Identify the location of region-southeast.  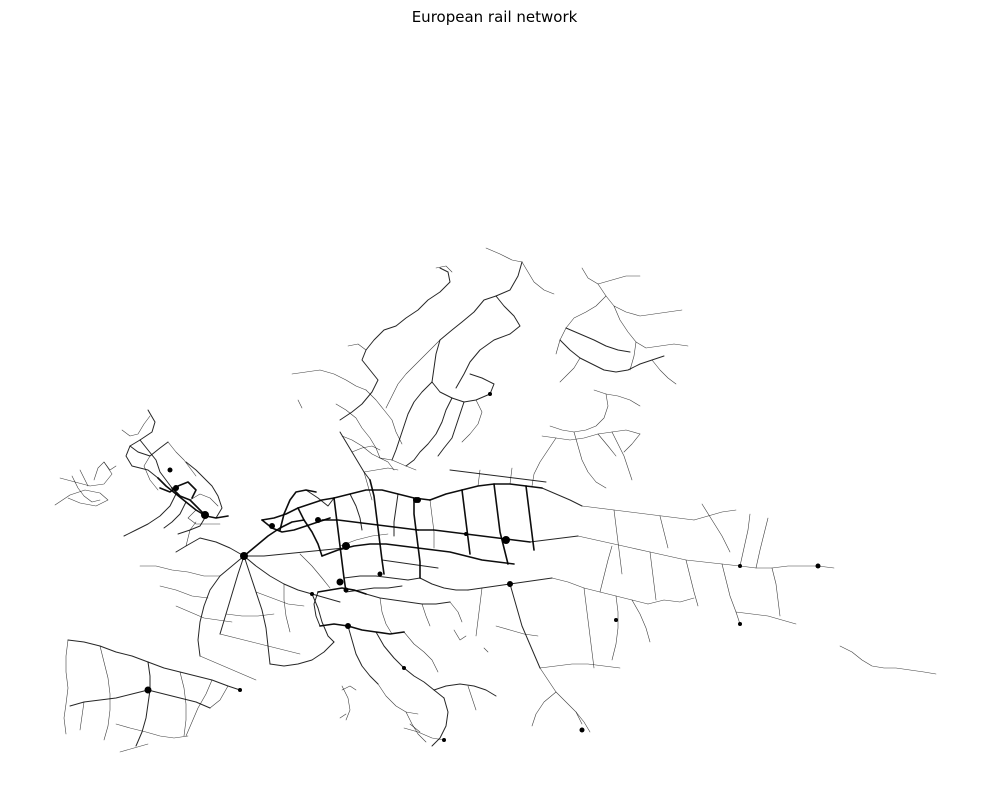
(581, 639).